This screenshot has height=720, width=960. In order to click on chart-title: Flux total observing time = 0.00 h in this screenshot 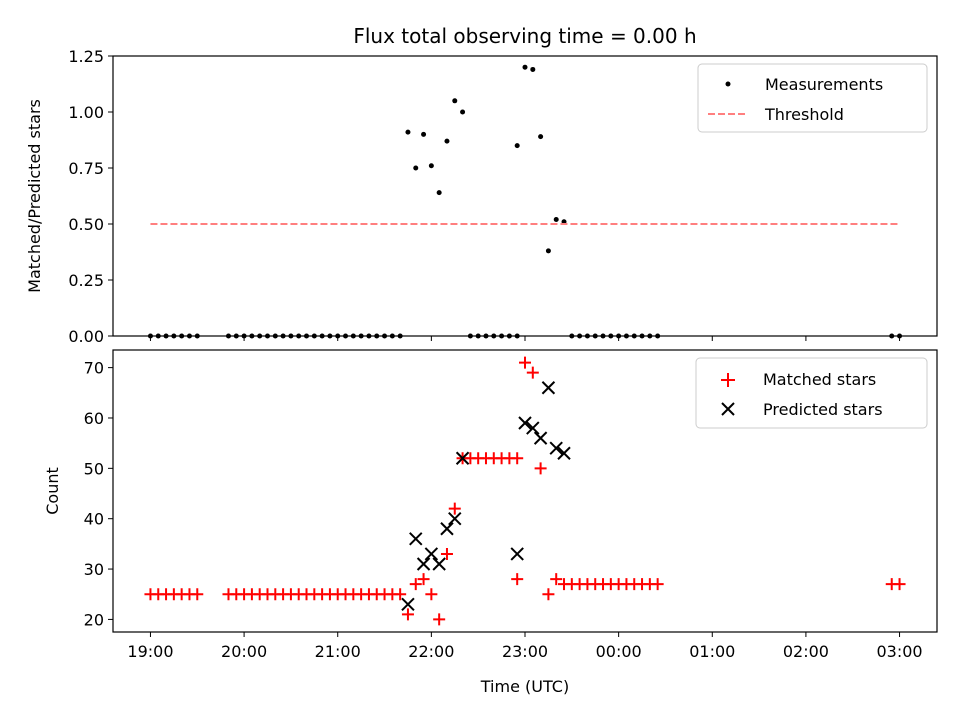, I will do `click(524, 36)`.